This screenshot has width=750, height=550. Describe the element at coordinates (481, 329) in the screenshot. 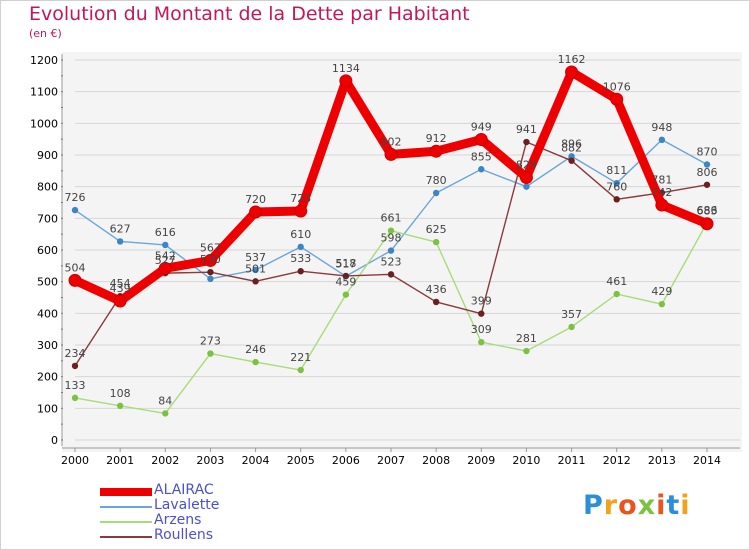

I see `data-label-arzens: 309` at that location.